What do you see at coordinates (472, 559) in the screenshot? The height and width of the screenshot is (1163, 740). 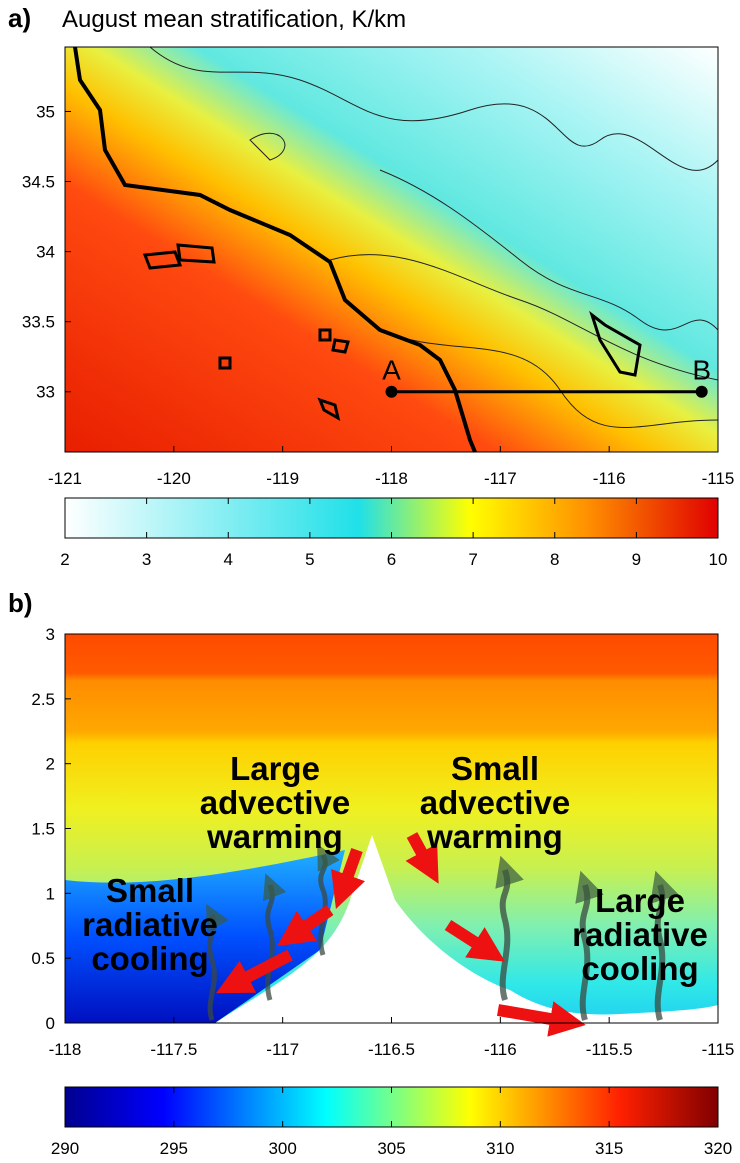 I see `colorbar-tick-label: 7` at bounding box center [472, 559].